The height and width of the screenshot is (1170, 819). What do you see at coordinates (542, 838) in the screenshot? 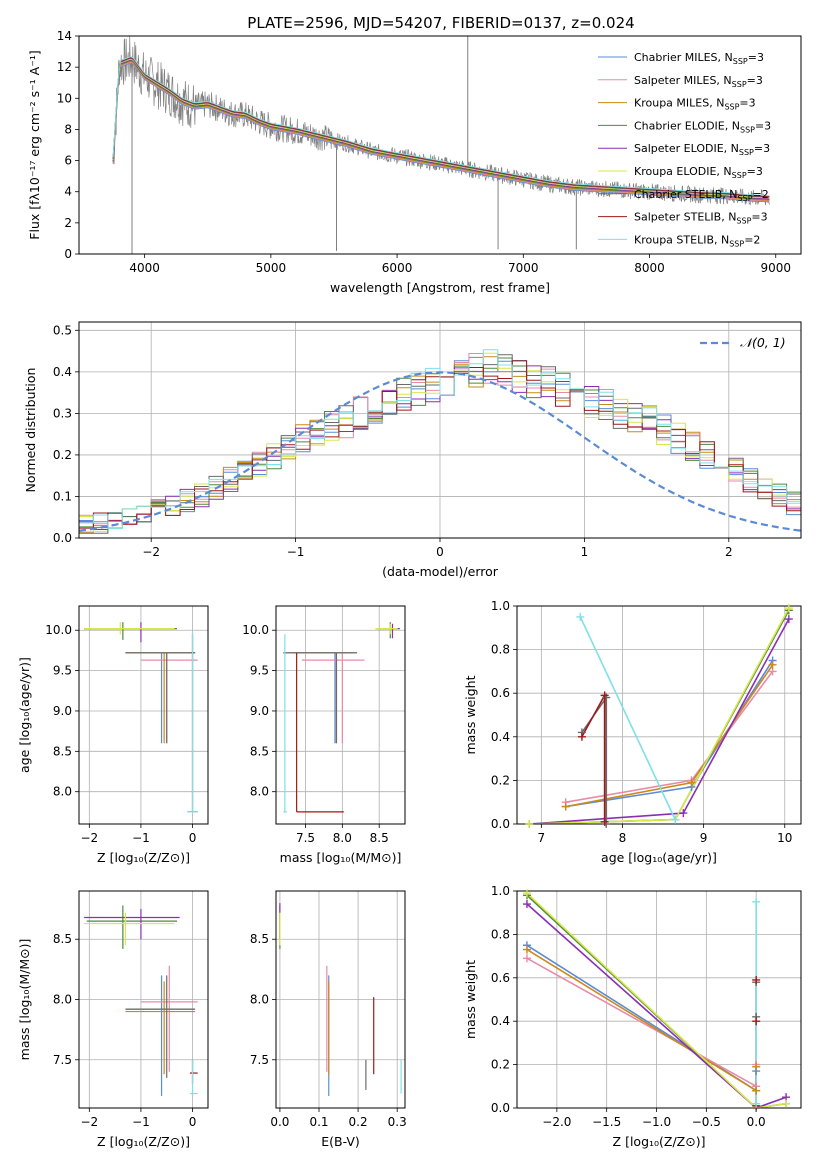
I see `x-tick-label: 7` at bounding box center [542, 838].